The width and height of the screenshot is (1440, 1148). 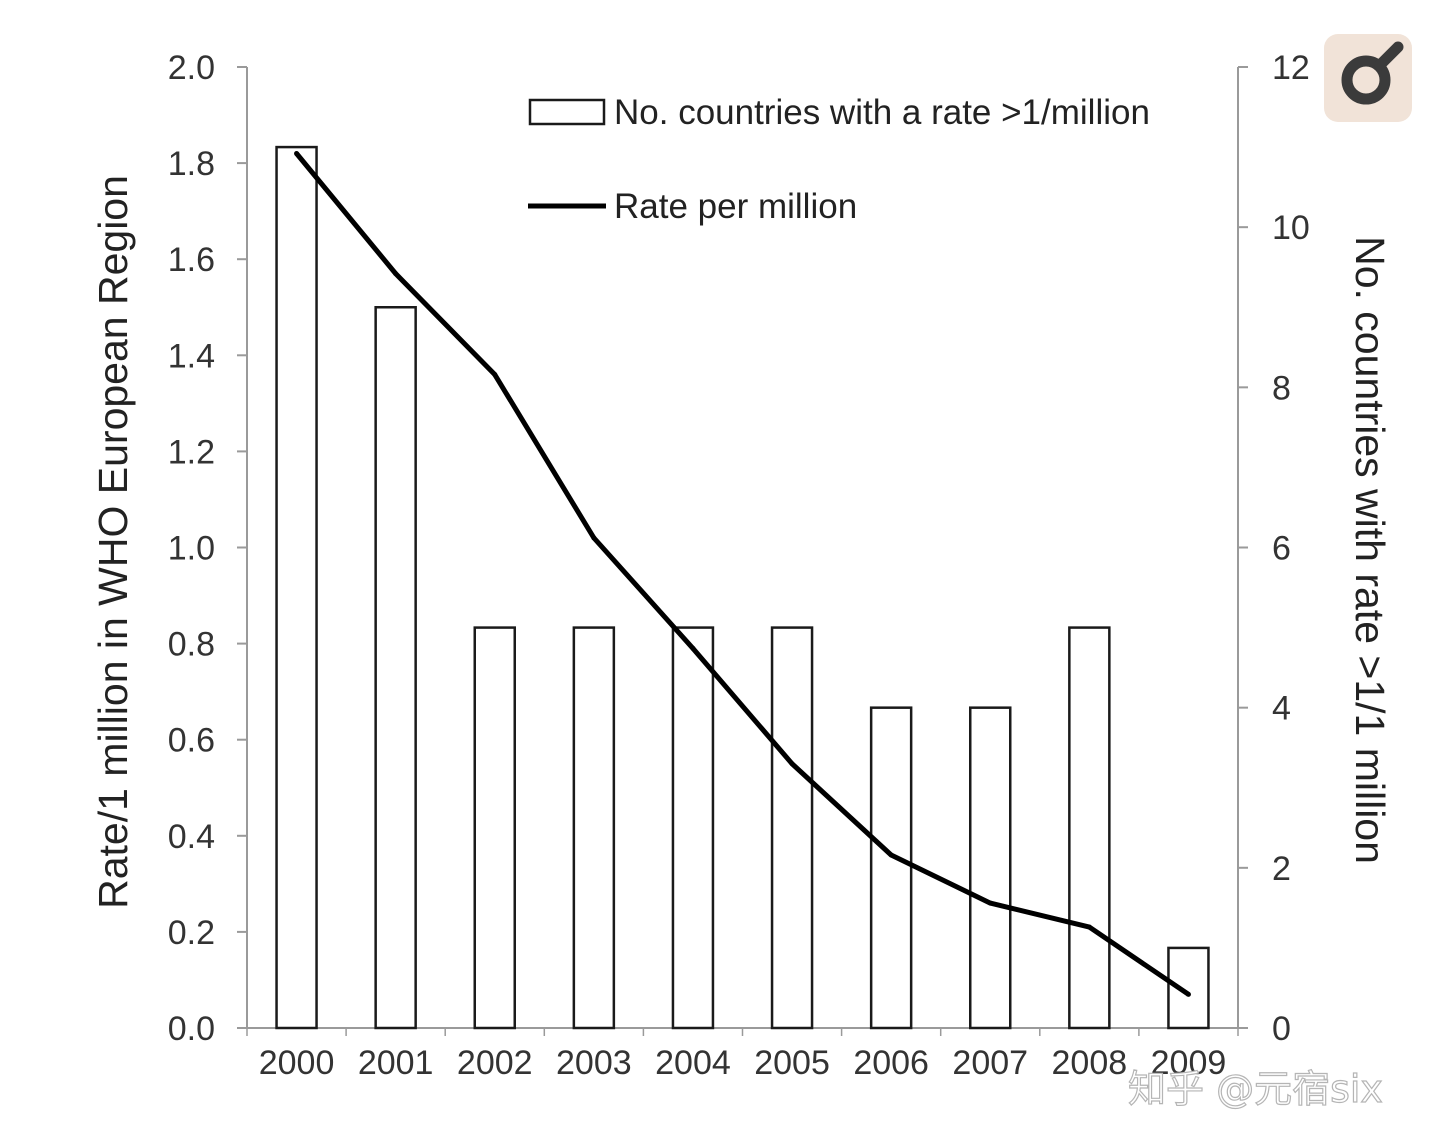 What do you see at coordinates (1281, 388) in the screenshot?
I see `right-tick-label: 8` at bounding box center [1281, 388].